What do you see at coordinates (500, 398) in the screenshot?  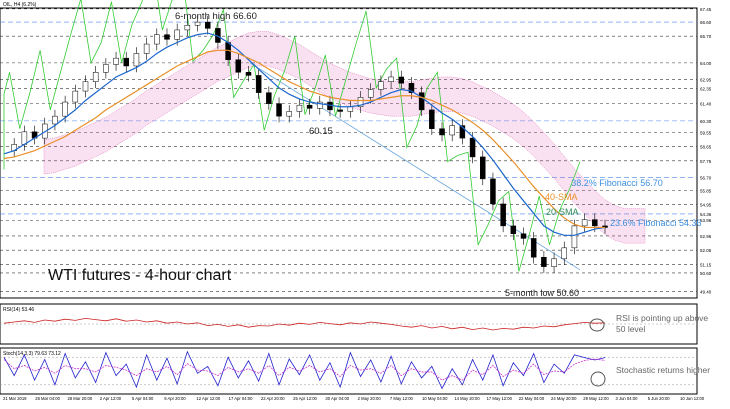 I see `x-tick-label: 17 May 12:00` at bounding box center [500, 398].